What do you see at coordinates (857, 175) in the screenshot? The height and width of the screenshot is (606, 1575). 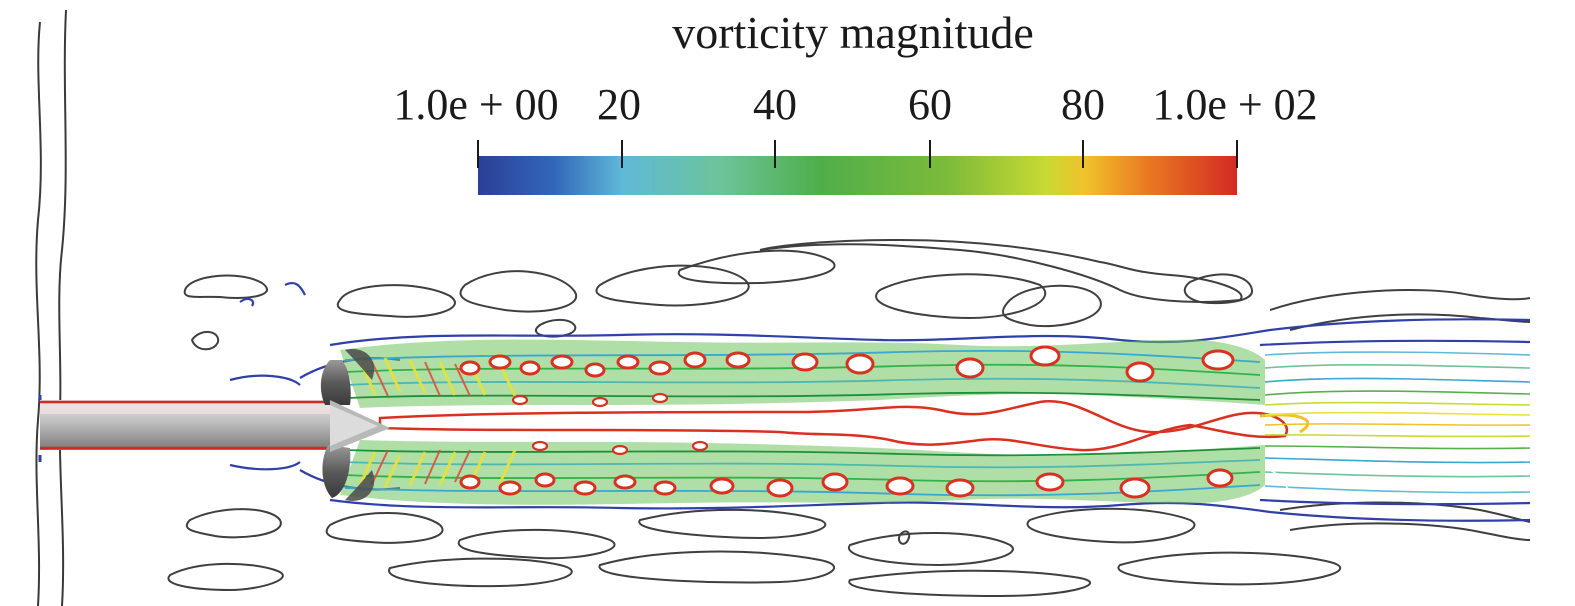 I see `colorbar-gradient` at bounding box center [857, 175].